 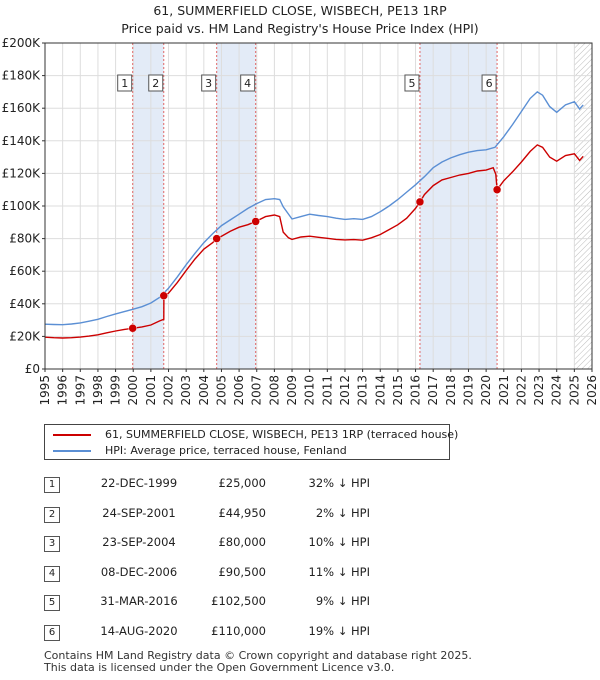 What do you see at coordinates (242, 483) in the screenshot?
I see `sale-price: £25,000` at bounding box center [242, 483].